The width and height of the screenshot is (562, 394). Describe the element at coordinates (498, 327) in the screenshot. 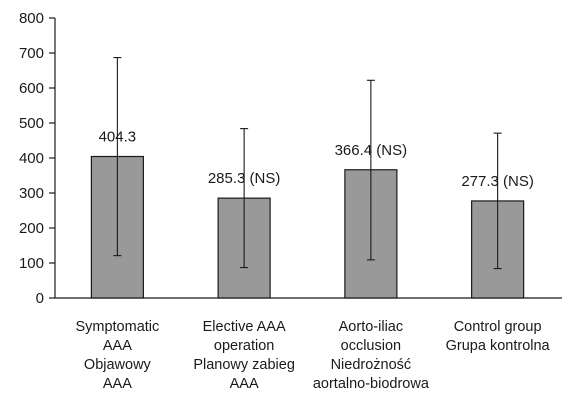

I see `category-label-line: Control group` at that location.